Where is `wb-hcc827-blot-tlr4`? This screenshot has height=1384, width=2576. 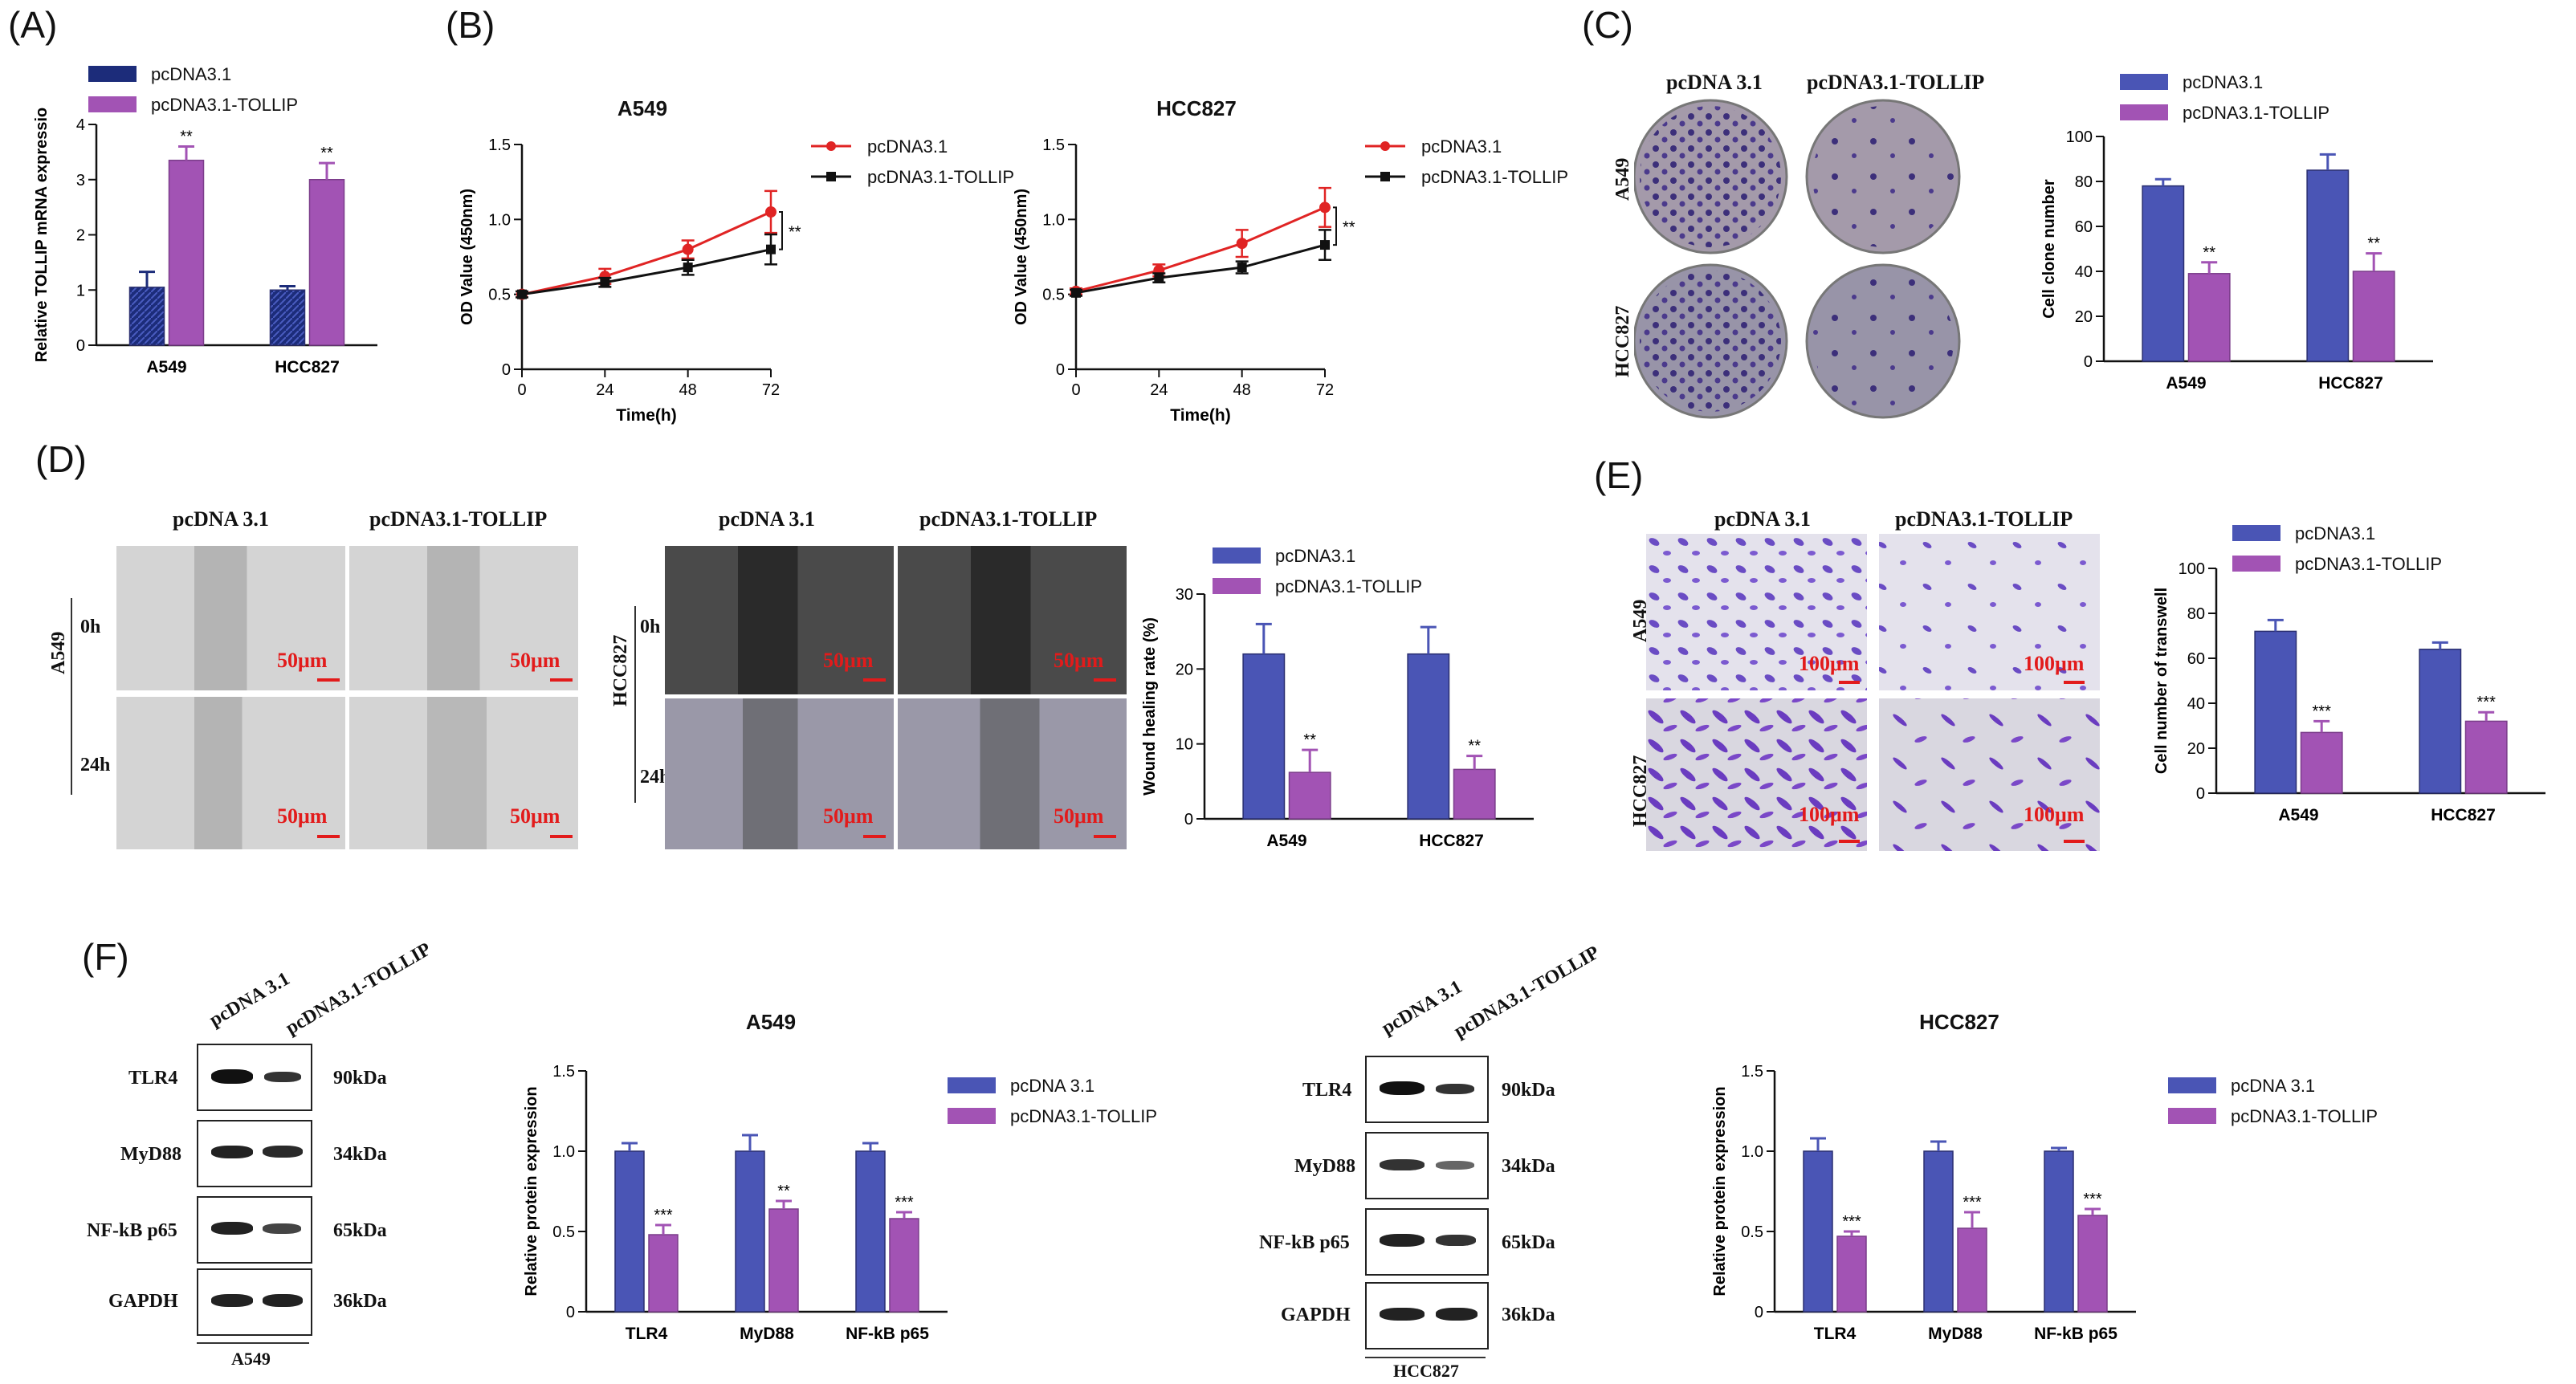
wb-hcc827-blot-tlr4 is located at coordinates (1427, 1089).